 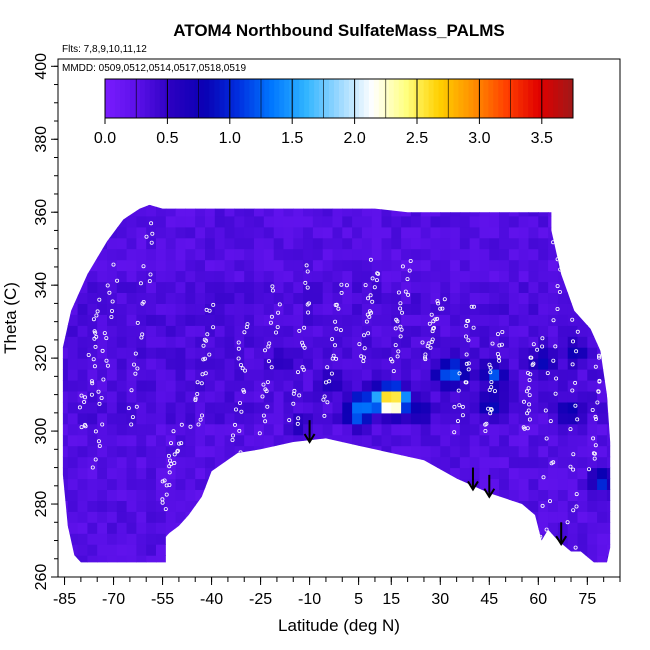 What do you see at coordinates (41, 66) in the screenshot?
I see `y-tick-label: 400` at bounding box center [41, 66].